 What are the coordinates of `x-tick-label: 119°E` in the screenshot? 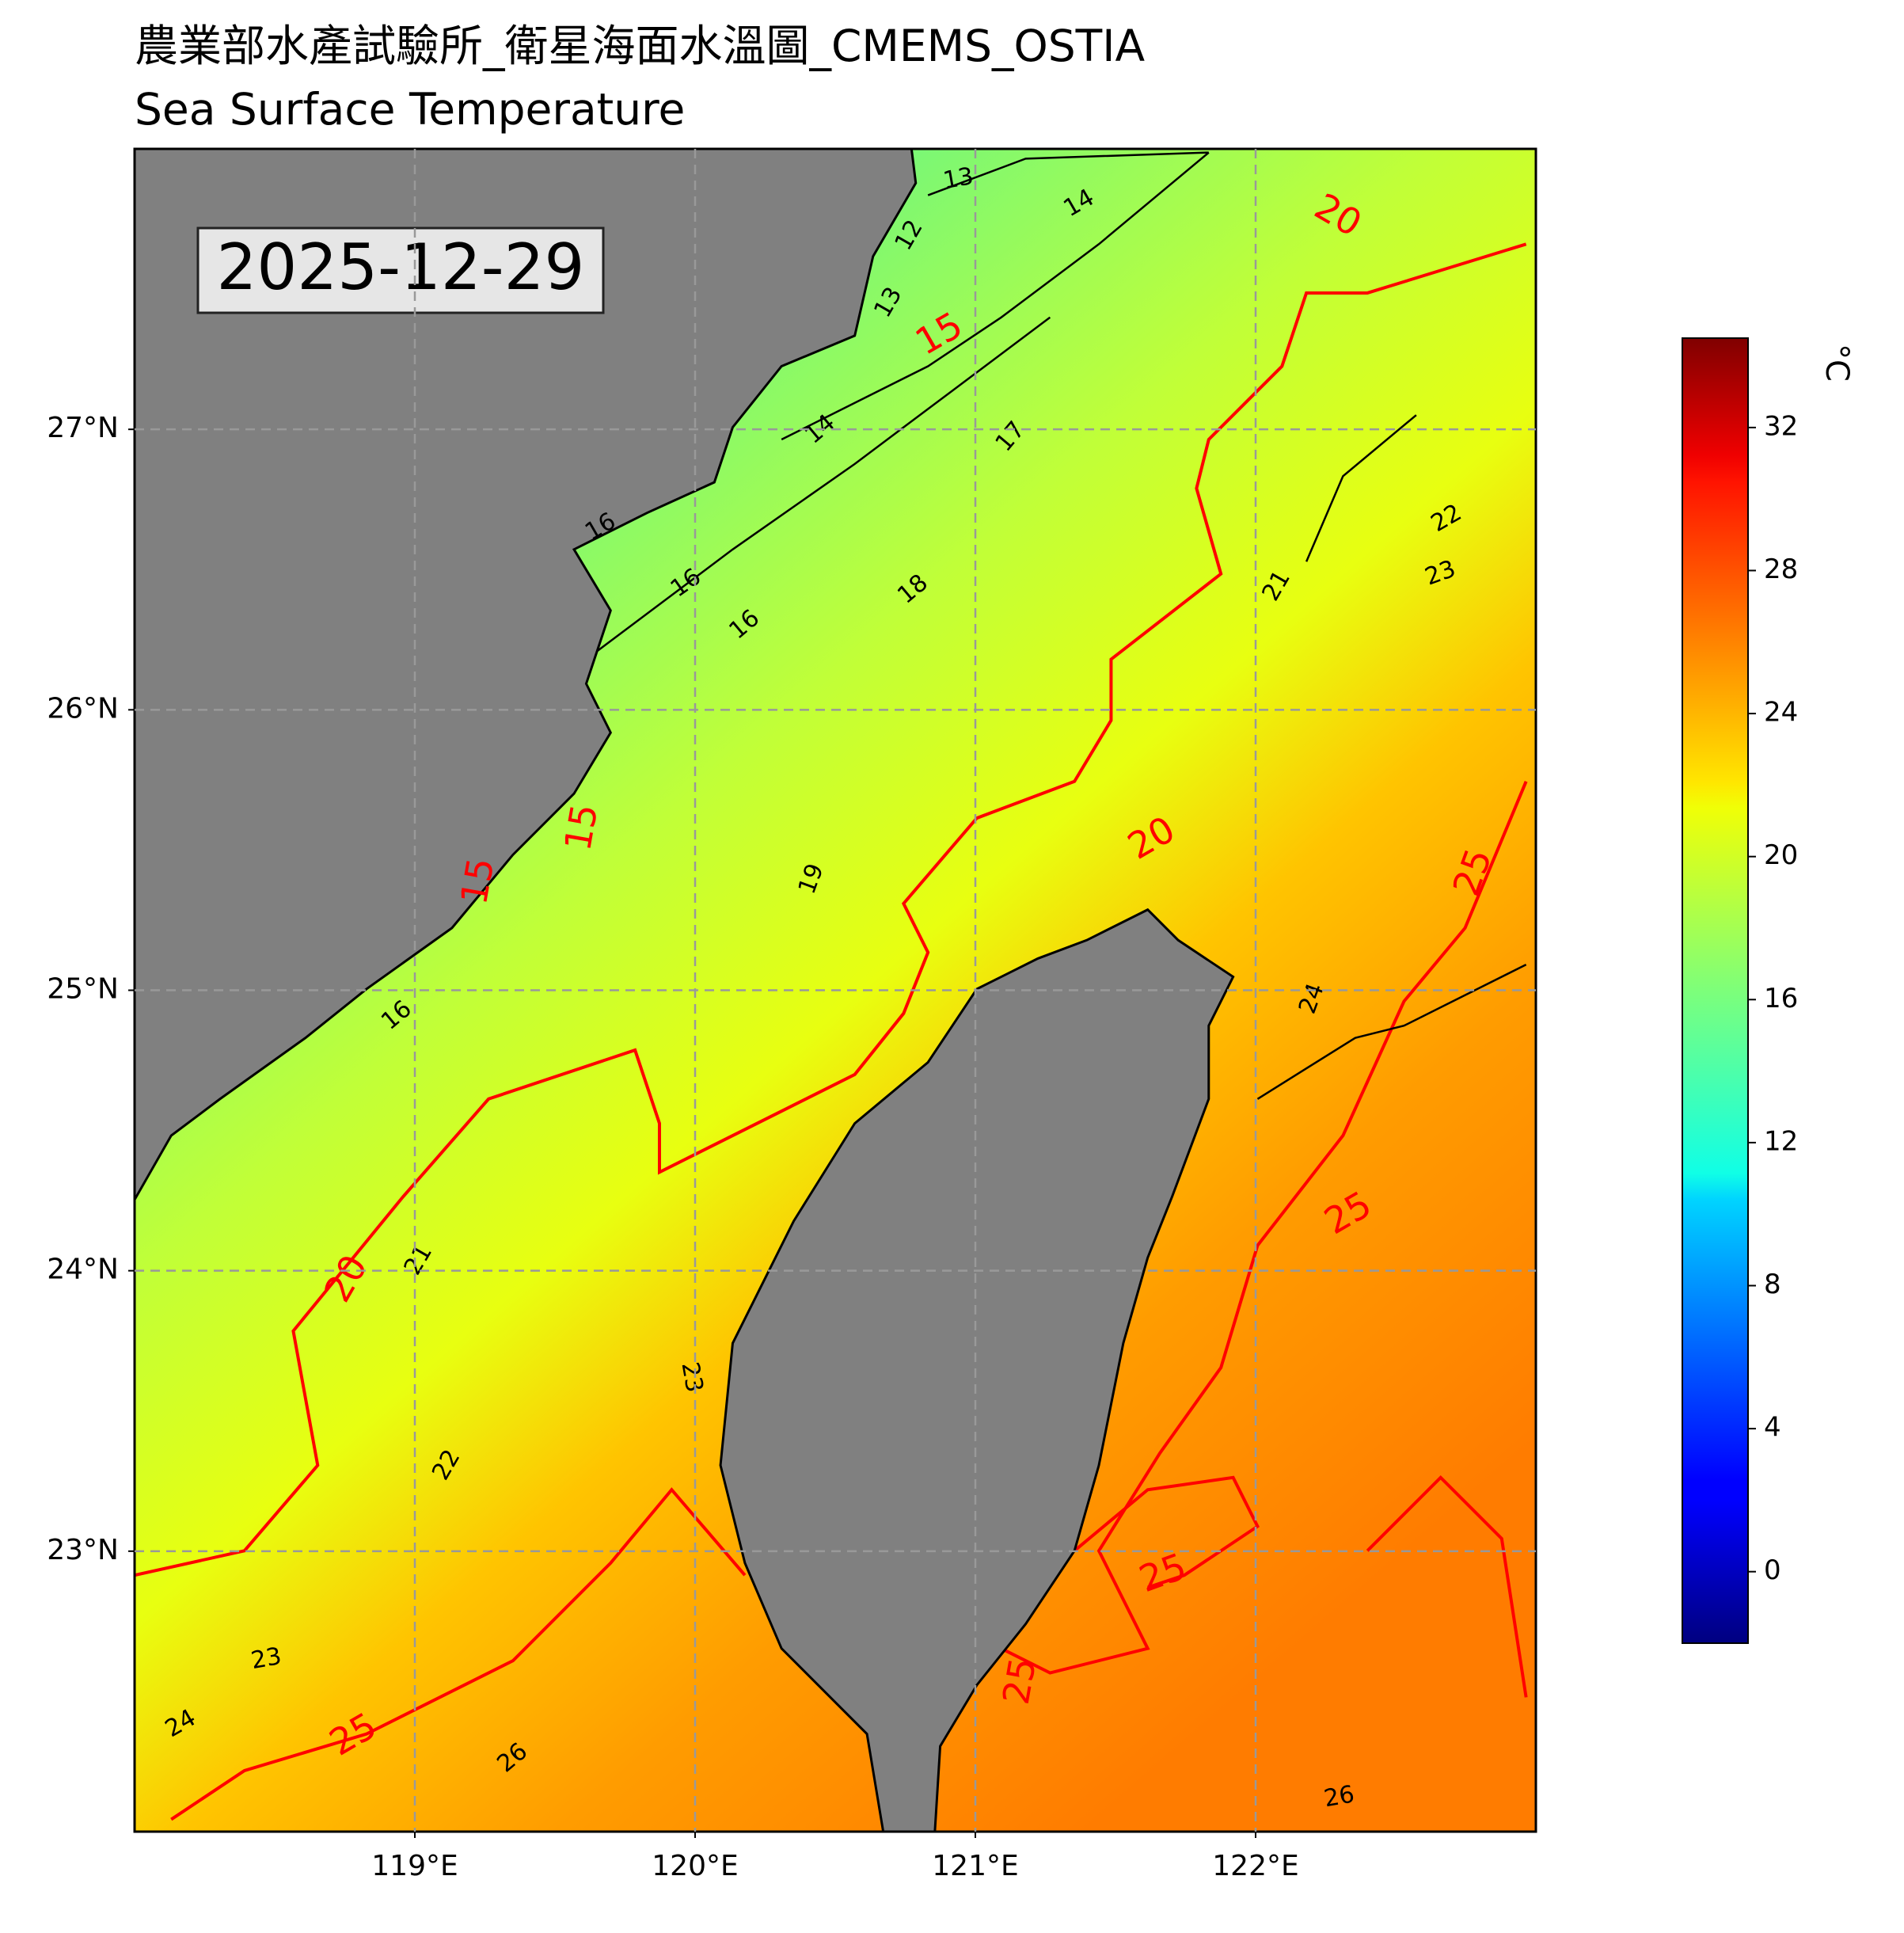 It's located at (415, 1866).